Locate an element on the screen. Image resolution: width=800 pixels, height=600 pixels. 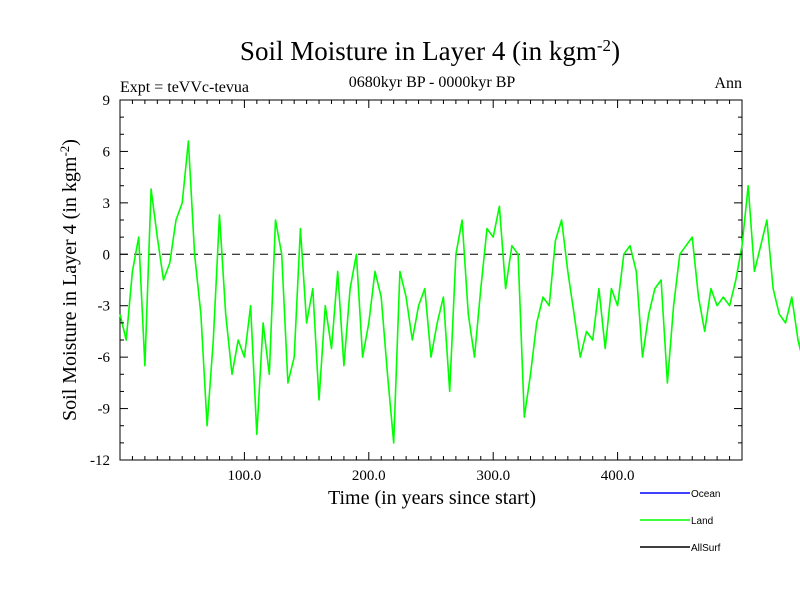
experiment-label: Expt = teVVc-tevua is located at coordinates (184, 87).